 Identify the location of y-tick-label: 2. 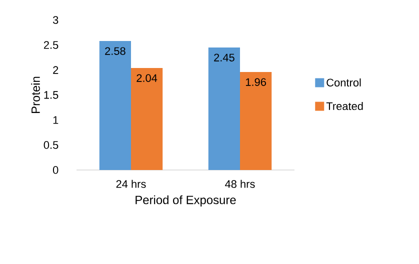
(55, 70).